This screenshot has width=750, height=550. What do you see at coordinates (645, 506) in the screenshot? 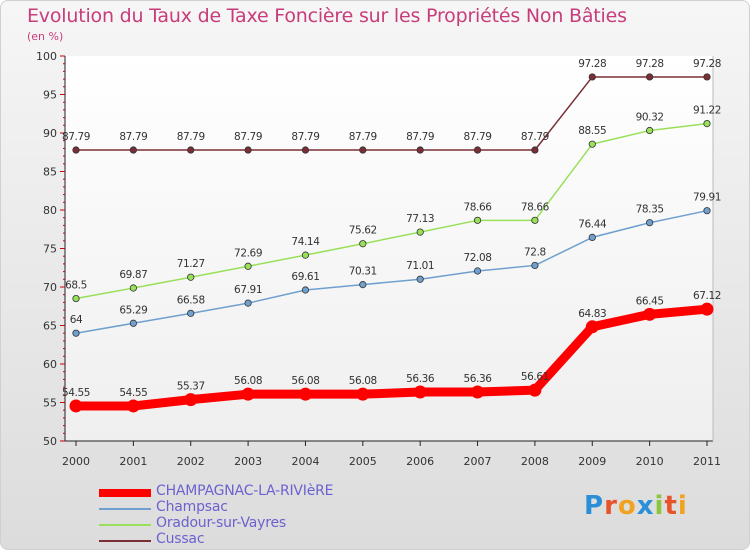
I see `logo-letter: x` at bounding box center [645, 506].